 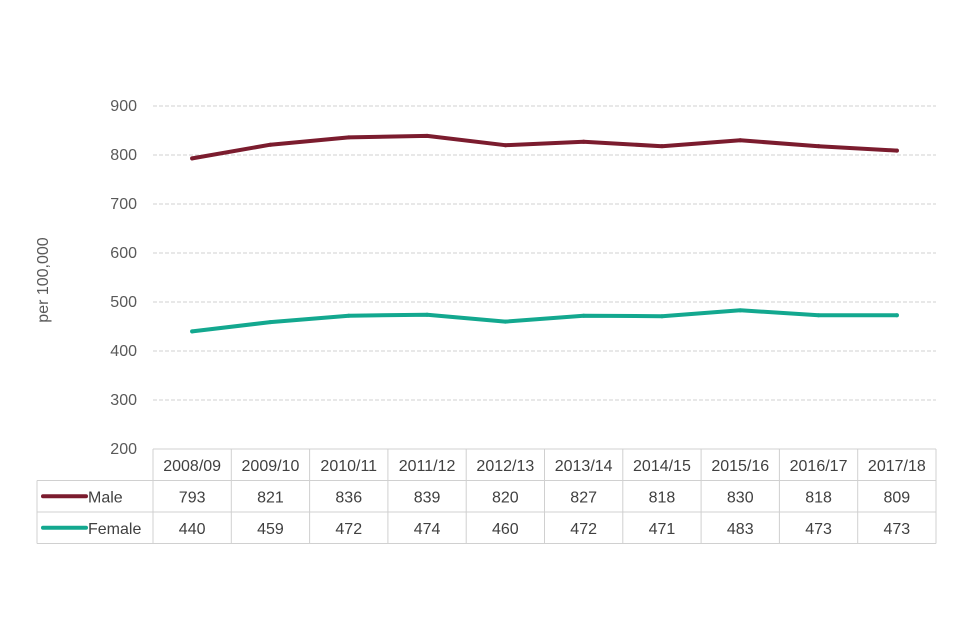 What do you see at coordinates (896, 497) in the screenshot?
I see `table-cell-male: 809` at bounding box center [896, 497].